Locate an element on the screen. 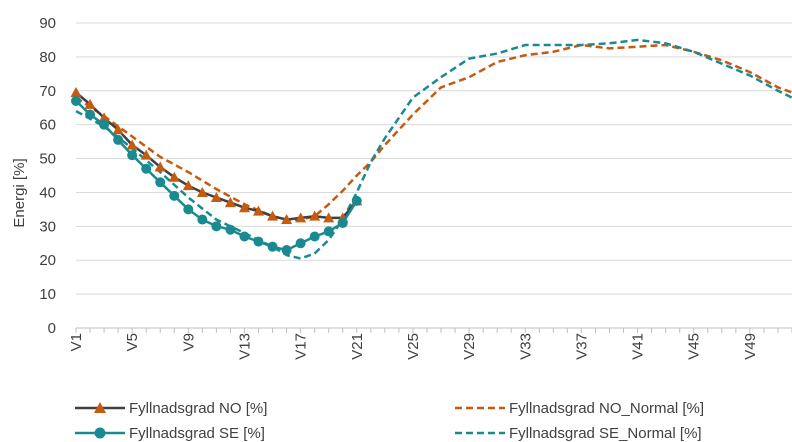  legend-label: Fyllnadsgrad NO [%] is located at coordinates (198, 408).